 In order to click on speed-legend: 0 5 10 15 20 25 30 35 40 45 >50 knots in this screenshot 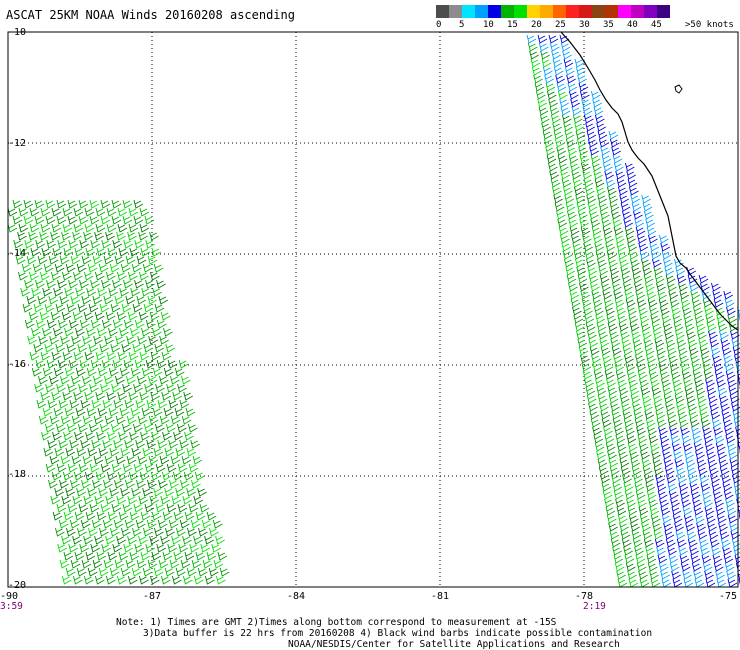, I will do `click(586, 17)`.